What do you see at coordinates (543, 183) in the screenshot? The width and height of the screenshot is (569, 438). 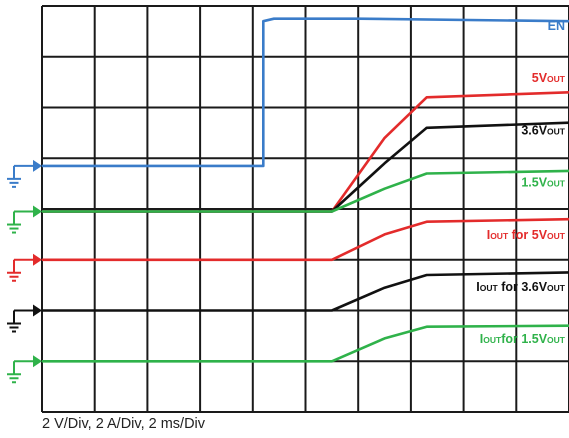 I see `trace-label: 1.5VOUT` at bounding box center [543, 183].